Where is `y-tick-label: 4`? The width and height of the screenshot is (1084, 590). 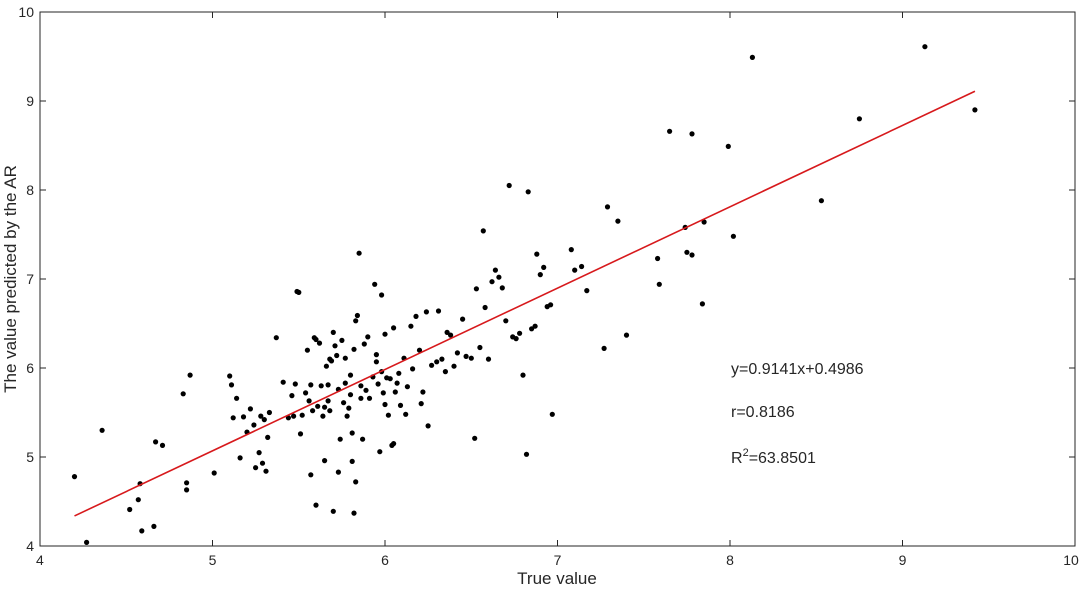
y-tick-label: 4 is located at coordinates (30, 546).